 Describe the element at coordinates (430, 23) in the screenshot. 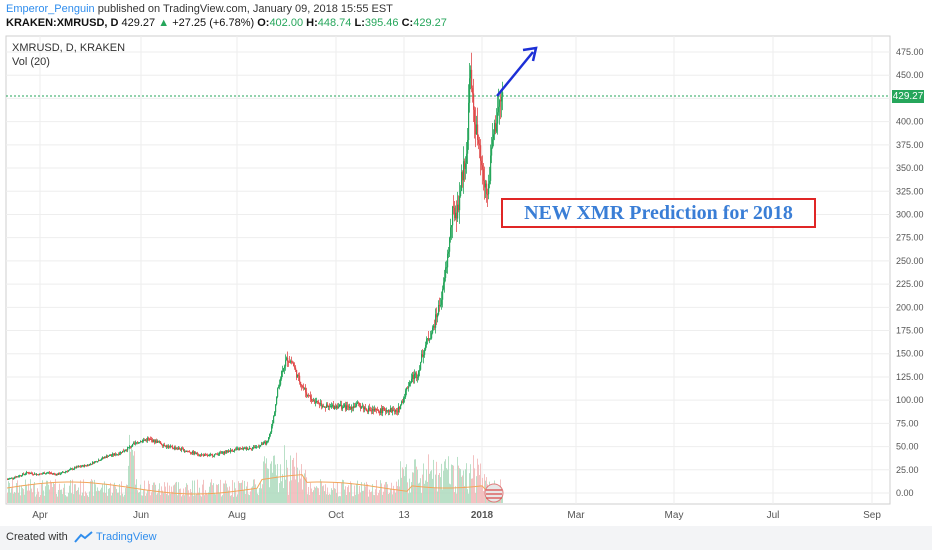

I see `close-value: 429.27` at that location.